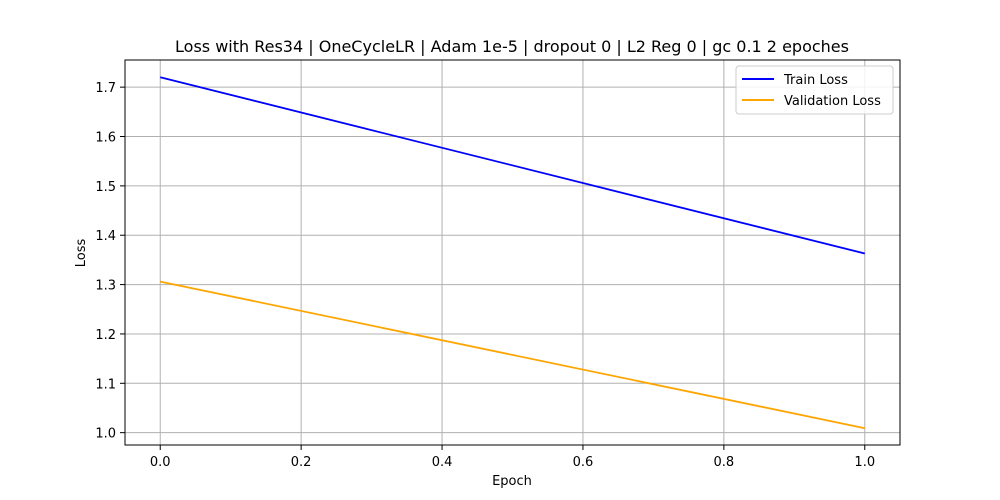 The image size is (1000, 500). What do you see at coordinates (105, 236) in the screenshot?
I see `y-tick-label: 1.4` at bounding box center [105, 236].